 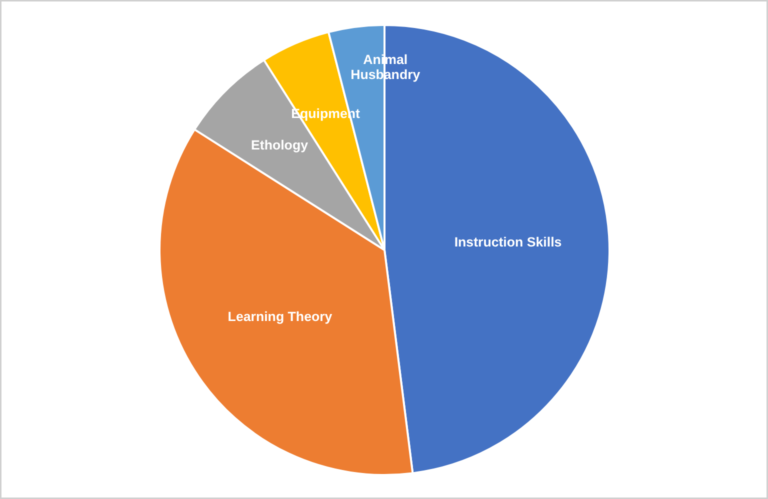 What do you see at coordinates (508, 242) in the screenshot?
I see `slice-label: Instruction Skills` at bounding box center [508, 242].